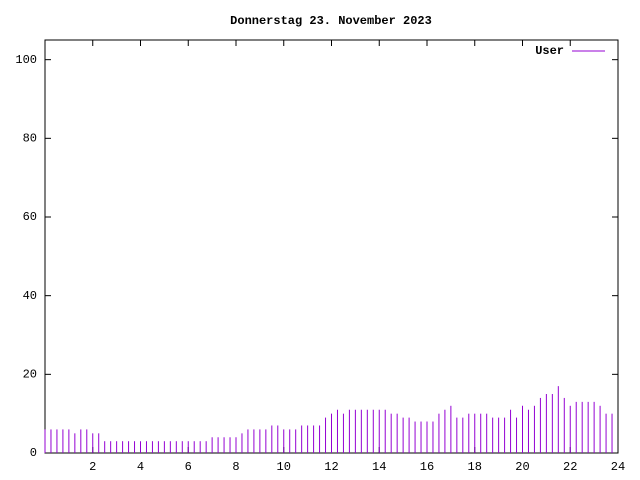 This screenshot has height=480, width=640. What do you see at coordinates (30, 375) in the screenshot?
I see `y-tick-label: 20` at bounding box center [30, 375].